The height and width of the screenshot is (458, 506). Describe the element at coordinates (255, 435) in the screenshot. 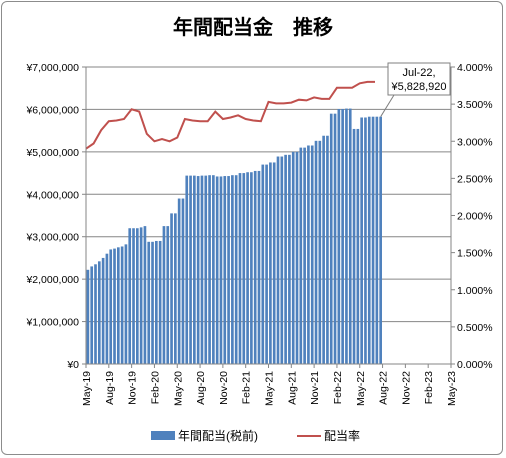

I see `legend: 年間配当(税前) 配当率` at that location.